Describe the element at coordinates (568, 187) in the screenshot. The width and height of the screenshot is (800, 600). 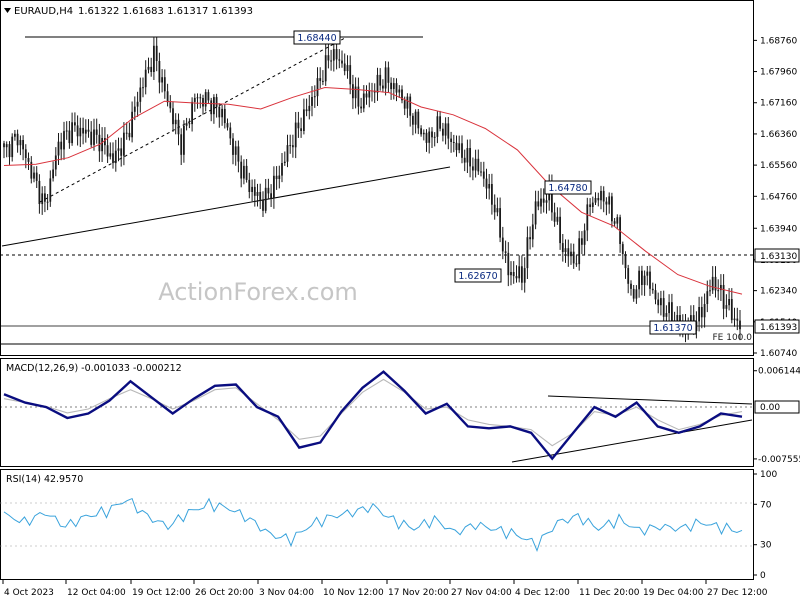
I see `price-label-swing: 1.64780` at that location.